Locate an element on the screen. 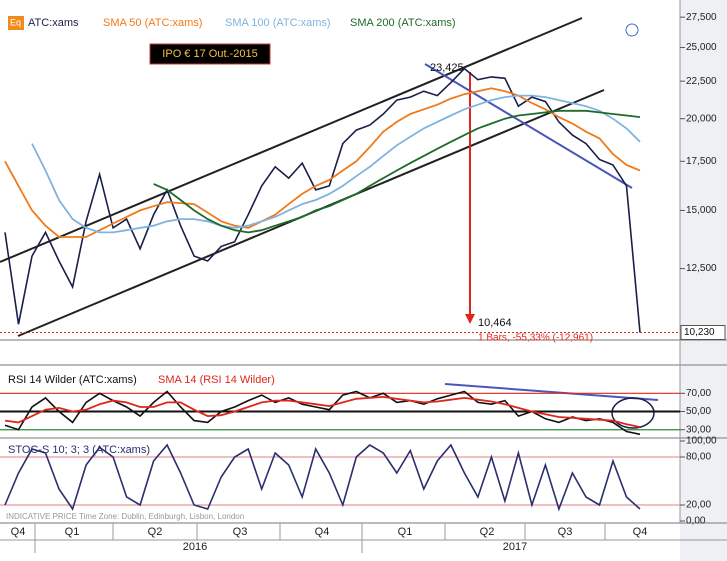 The image size is (727, 561). eq-icon-text: Eq is located at coordinates (15, 22).